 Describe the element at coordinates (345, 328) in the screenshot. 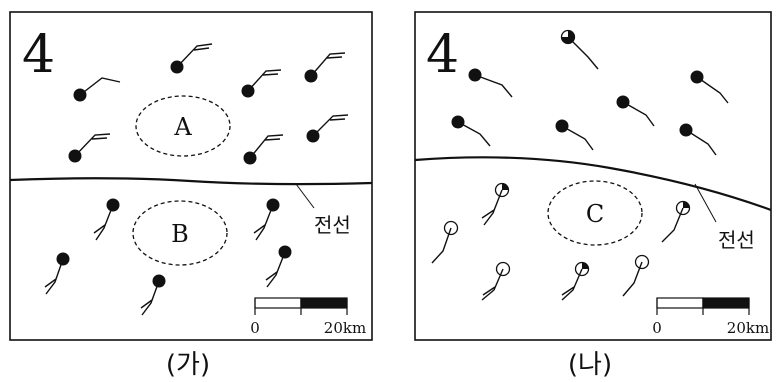

I see `panel-a-scale-end: 20km` at that location.